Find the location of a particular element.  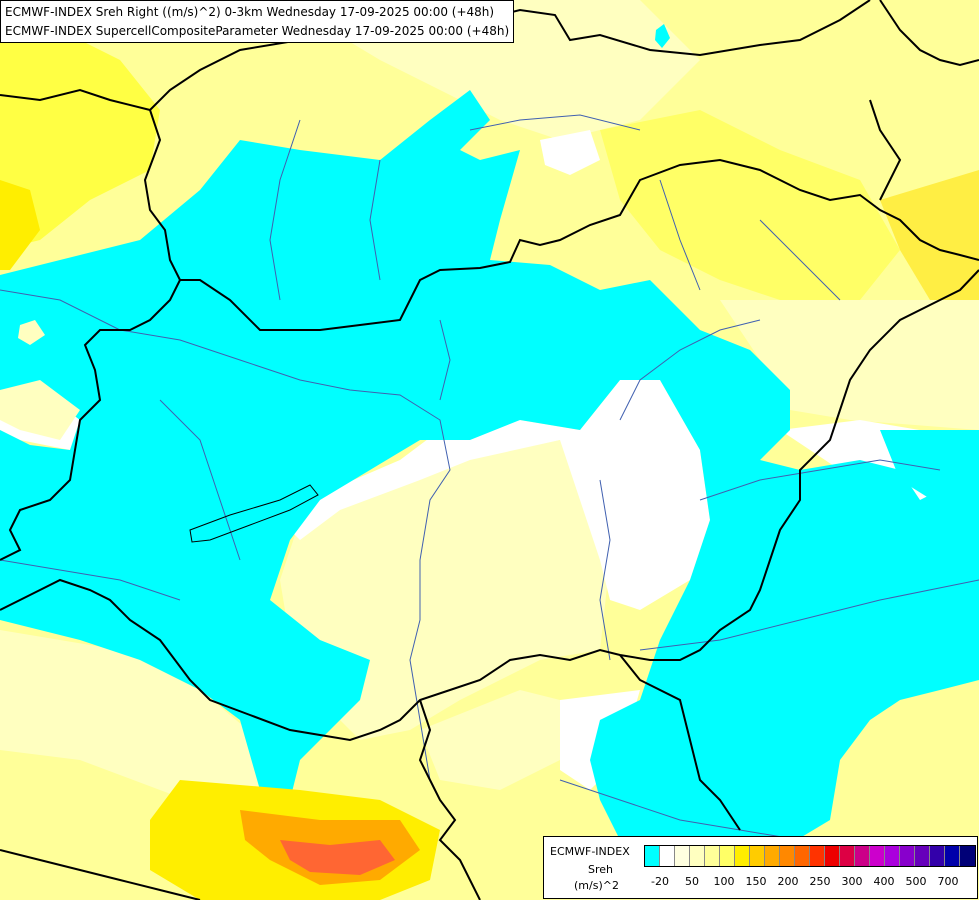

gold-area-west-edge is located at coordinates (20, 225).